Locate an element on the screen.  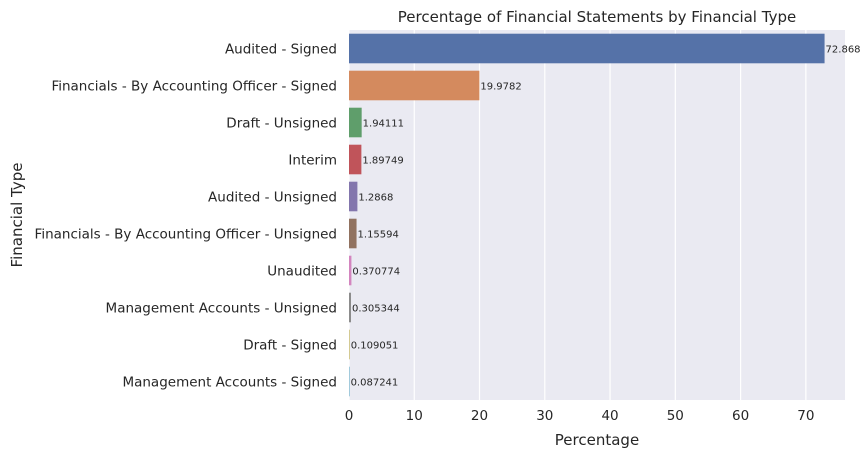
value-label: 0.087241 is located at coordinates (375, 383).